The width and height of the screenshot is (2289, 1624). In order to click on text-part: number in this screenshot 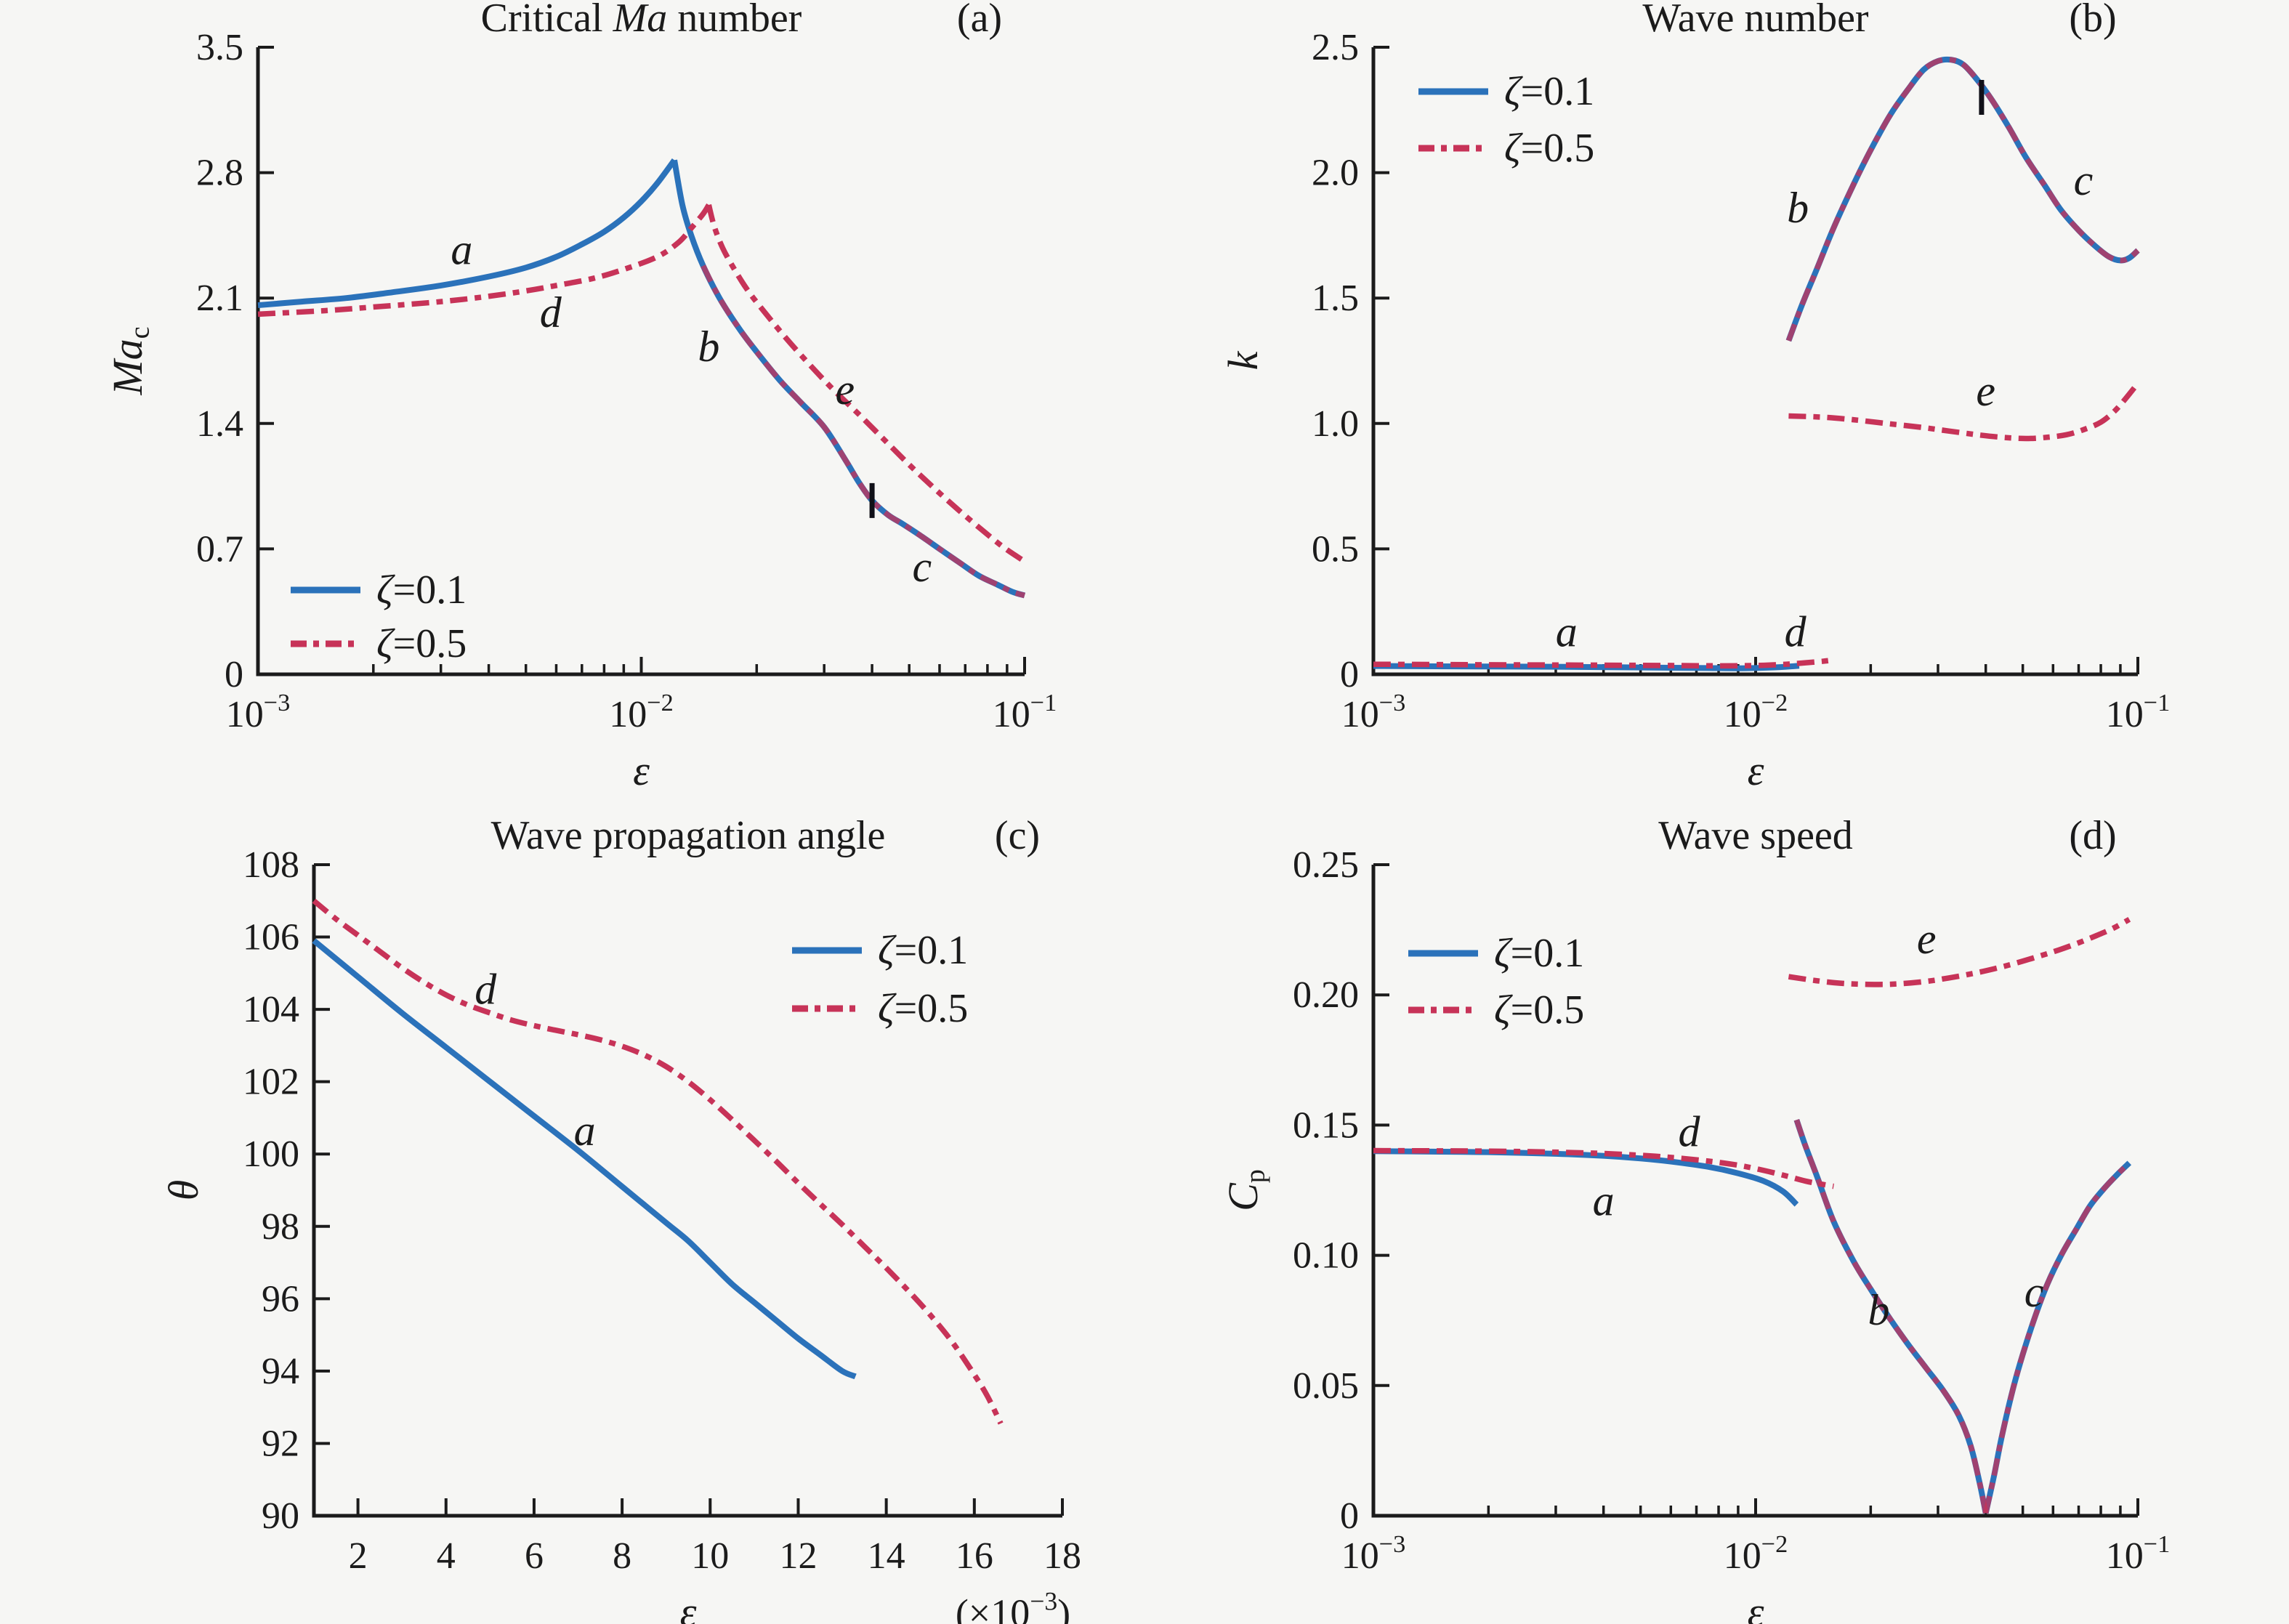, I will do `click(734, 20)`.